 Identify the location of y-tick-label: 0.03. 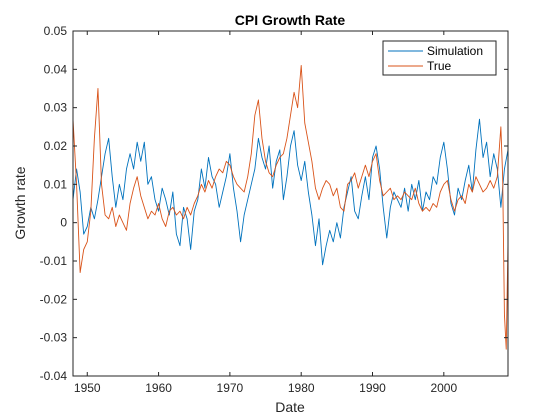
(56, 108).